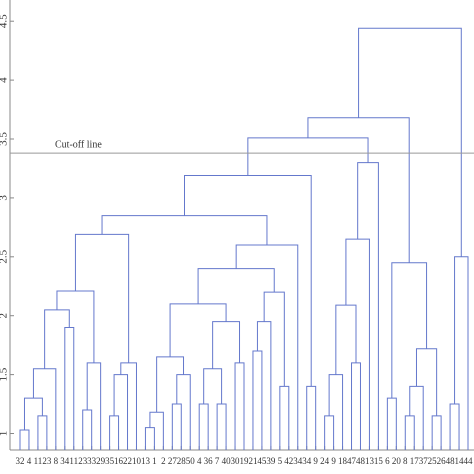 This screenshot has width=474, height=474. I want to click on y-tick-label: 1.5, so click(5, 374).